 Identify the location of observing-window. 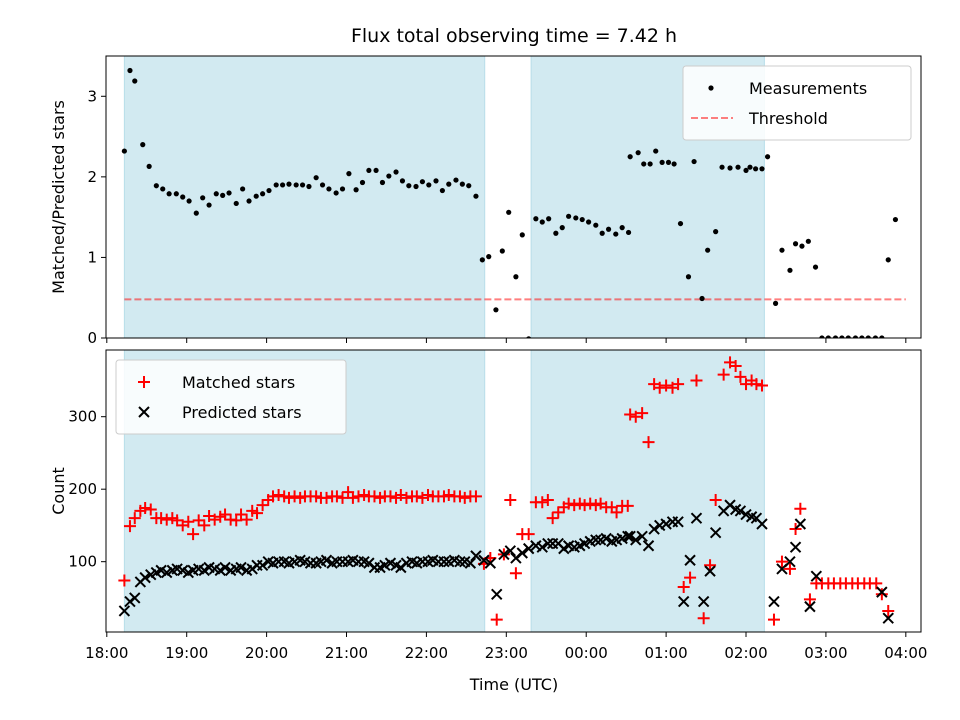
(647, 491).